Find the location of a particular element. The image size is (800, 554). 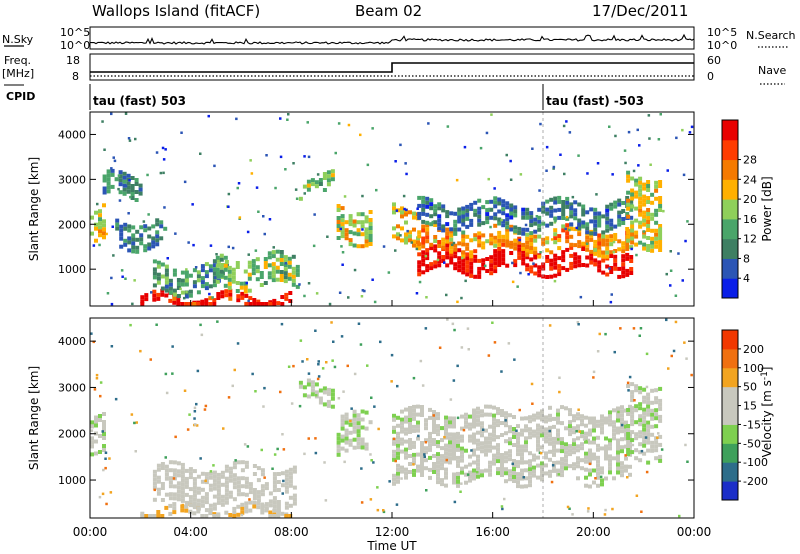

nsky-trace is located at coordinates (392, 39).